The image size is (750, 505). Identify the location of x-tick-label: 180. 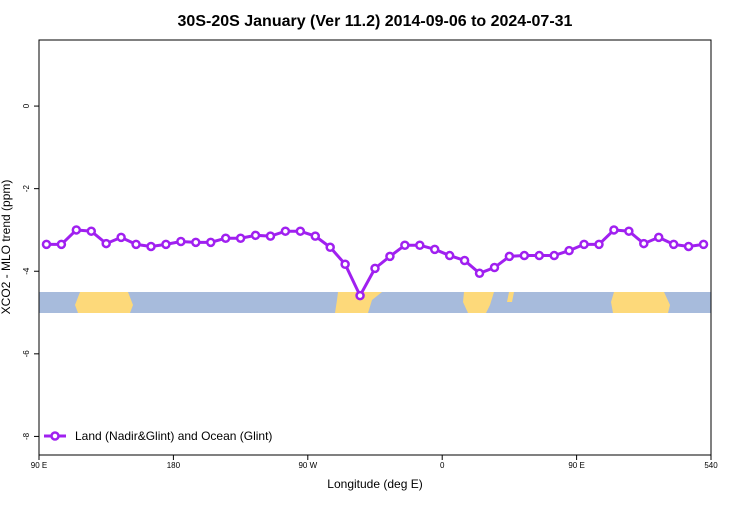
(174, 465).